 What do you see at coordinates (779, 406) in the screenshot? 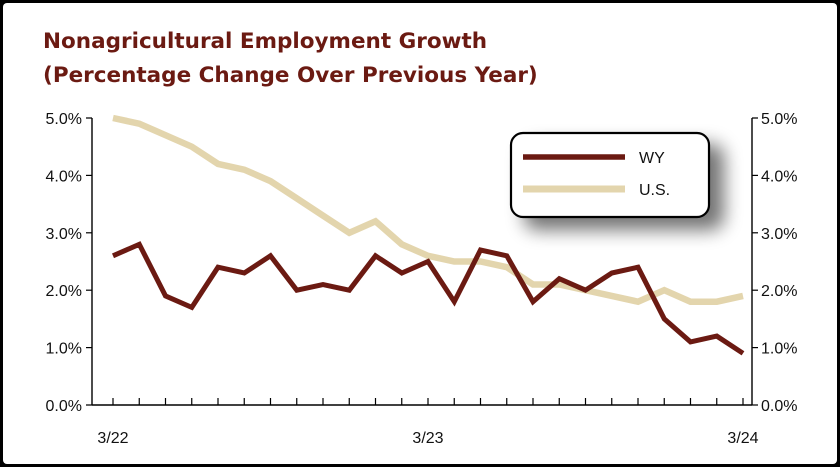
I see `y-tick-label-right: 0.0%` at bounding box center [779, 406].